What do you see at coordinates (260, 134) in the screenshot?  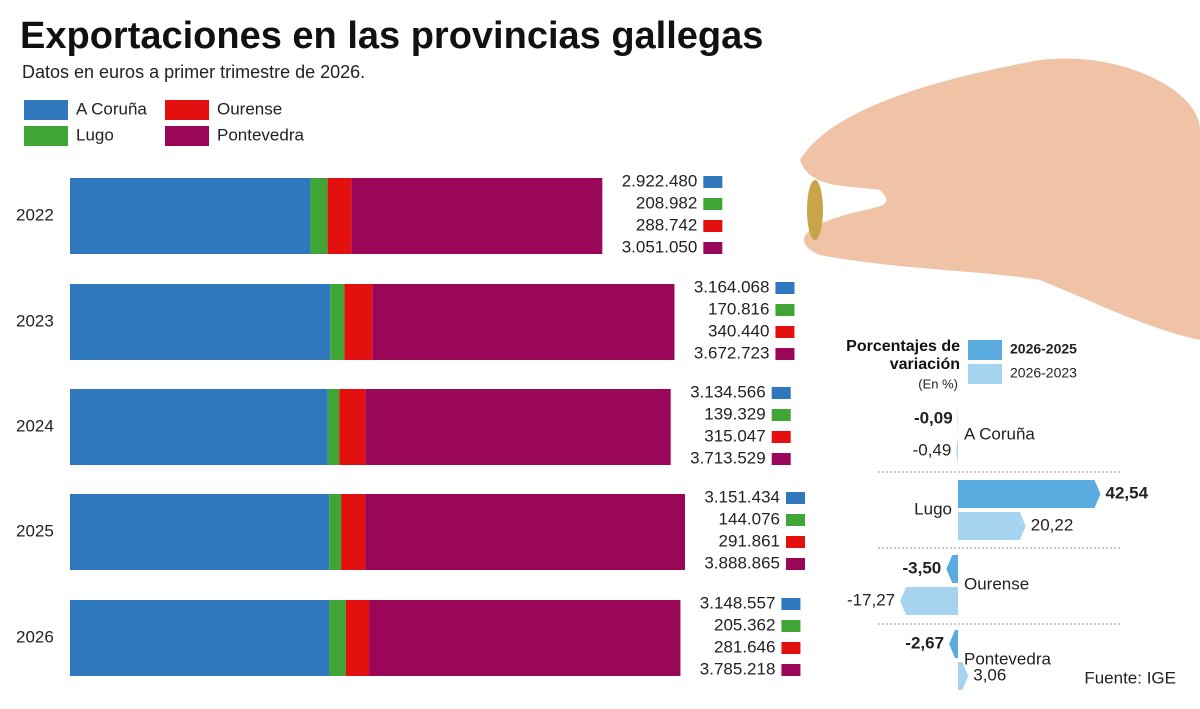 I see `legend-label: Pontevedra` at bounding box center [260, 134].